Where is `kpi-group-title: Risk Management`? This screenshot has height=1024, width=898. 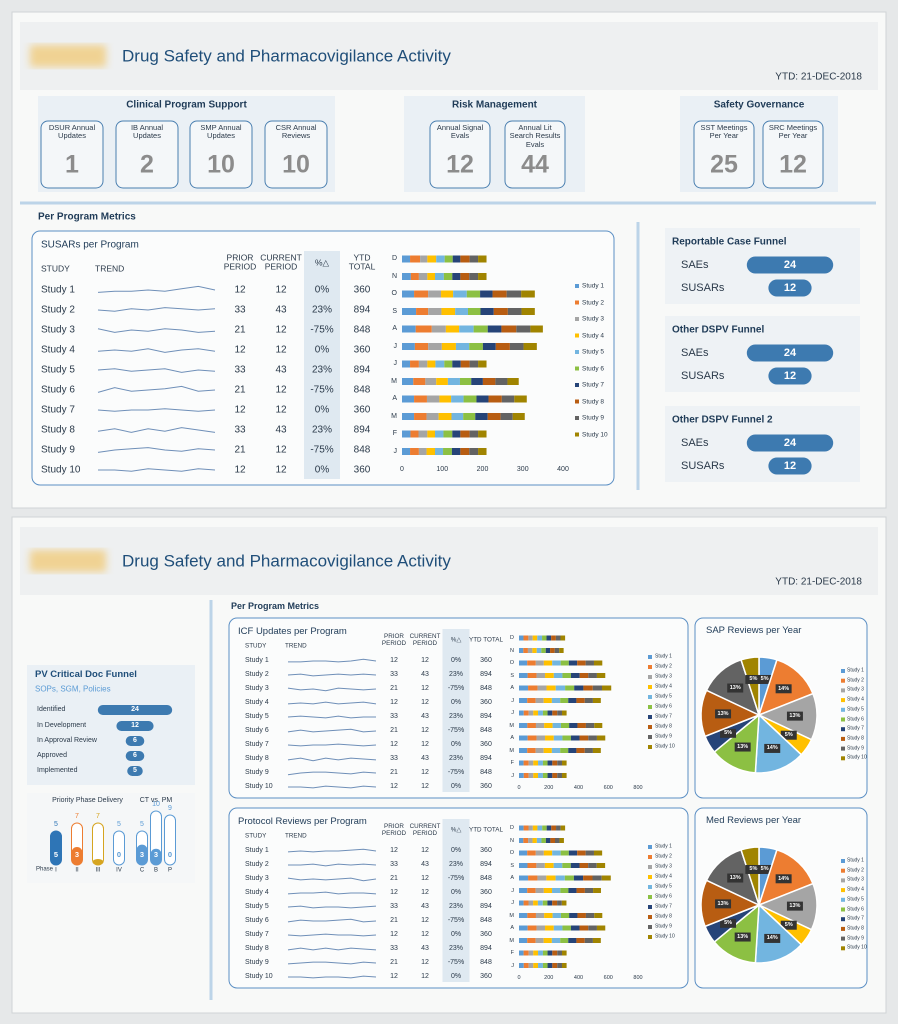 kpi-group-title: Risk Management is located at coordinates (494, 105).